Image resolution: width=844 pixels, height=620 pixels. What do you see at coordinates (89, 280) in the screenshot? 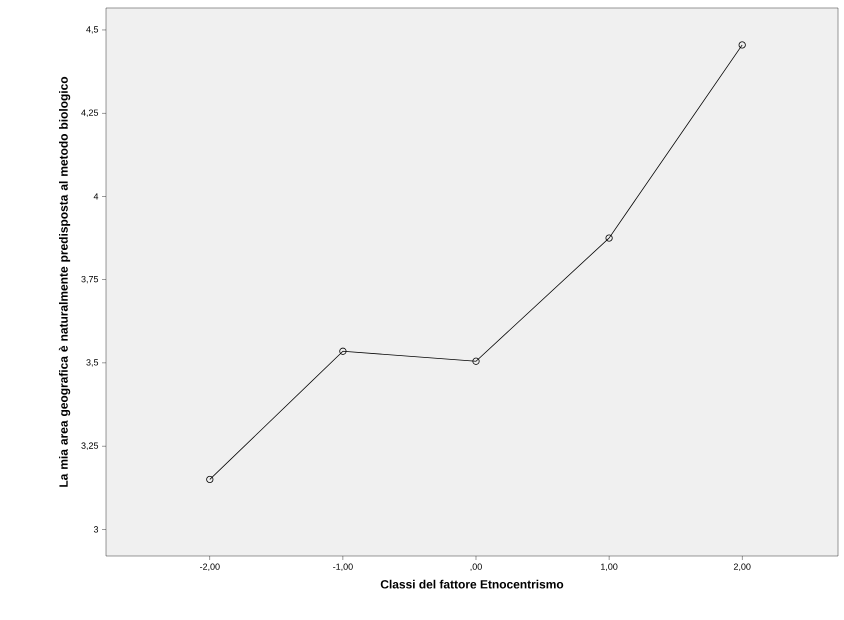
I see `y-tick-label: 3,75` at bounding box center [89, 280].